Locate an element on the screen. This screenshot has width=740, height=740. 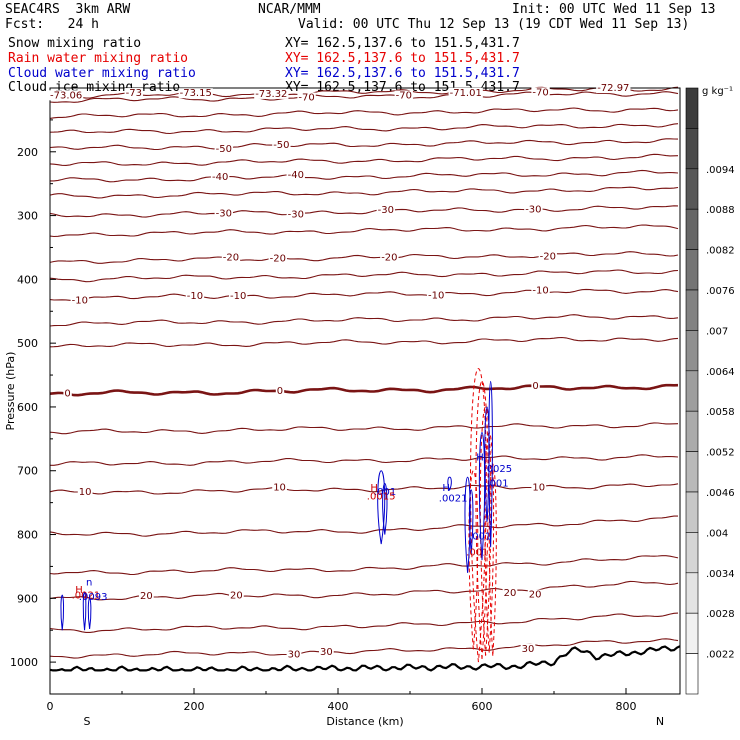
isotherm-label: -70 is located at coordinates (404, 96).